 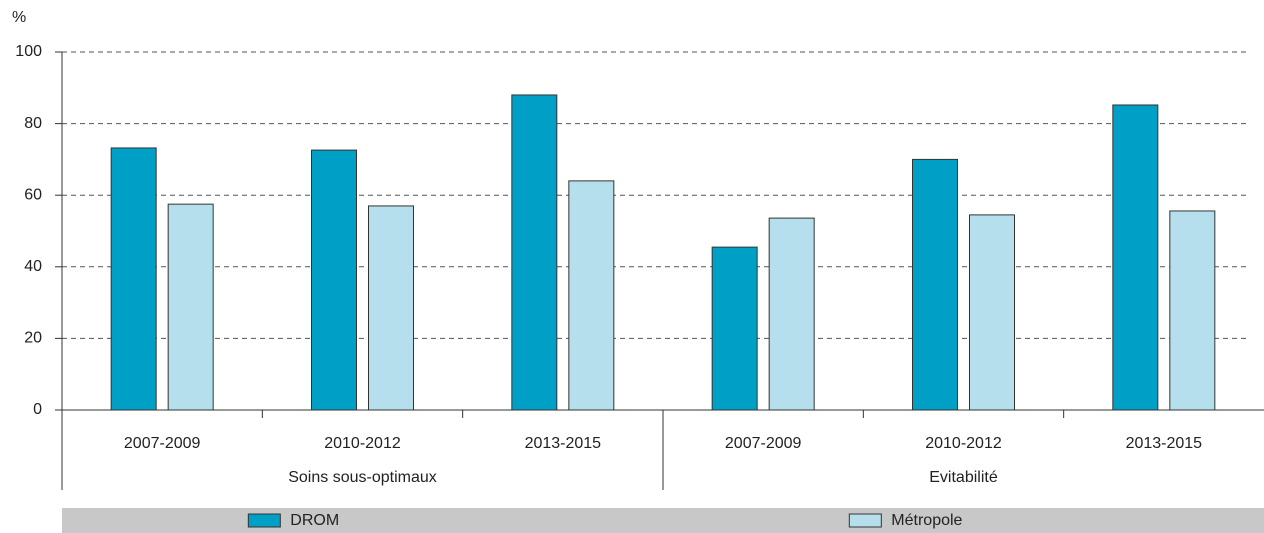 I want to click on legend-label: Métropole, so click(x=926, y=520).